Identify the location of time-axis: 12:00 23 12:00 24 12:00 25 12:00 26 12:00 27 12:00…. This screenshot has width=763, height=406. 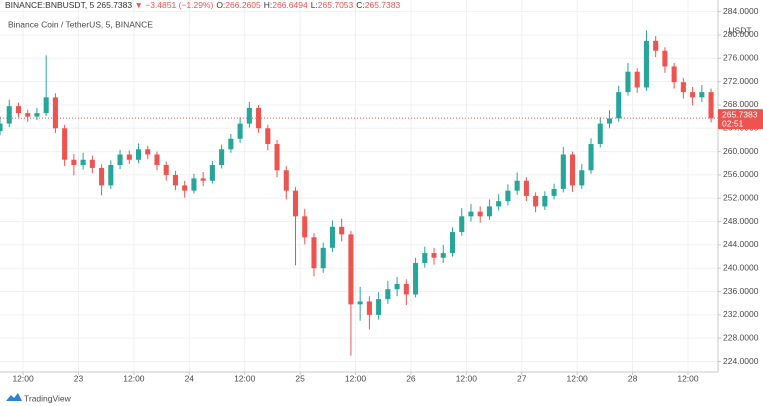
(355, 377).